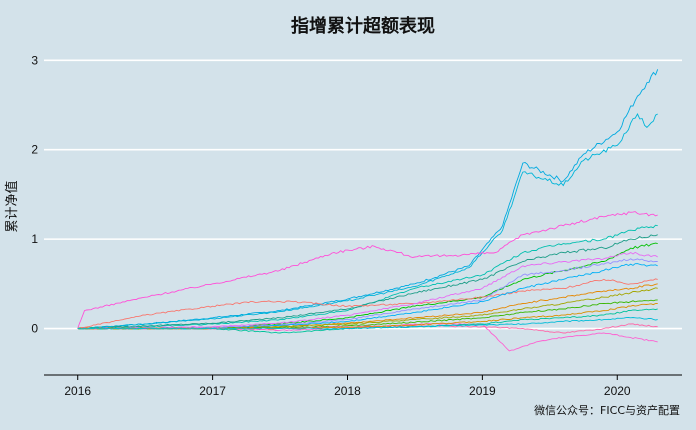 Image resolution: width=696 pixels, height=430 pixels. What do you see at coordinates (34, 239) in the screenshot?
I see `y-tick-label: 1` at bounding box center [34, 239].